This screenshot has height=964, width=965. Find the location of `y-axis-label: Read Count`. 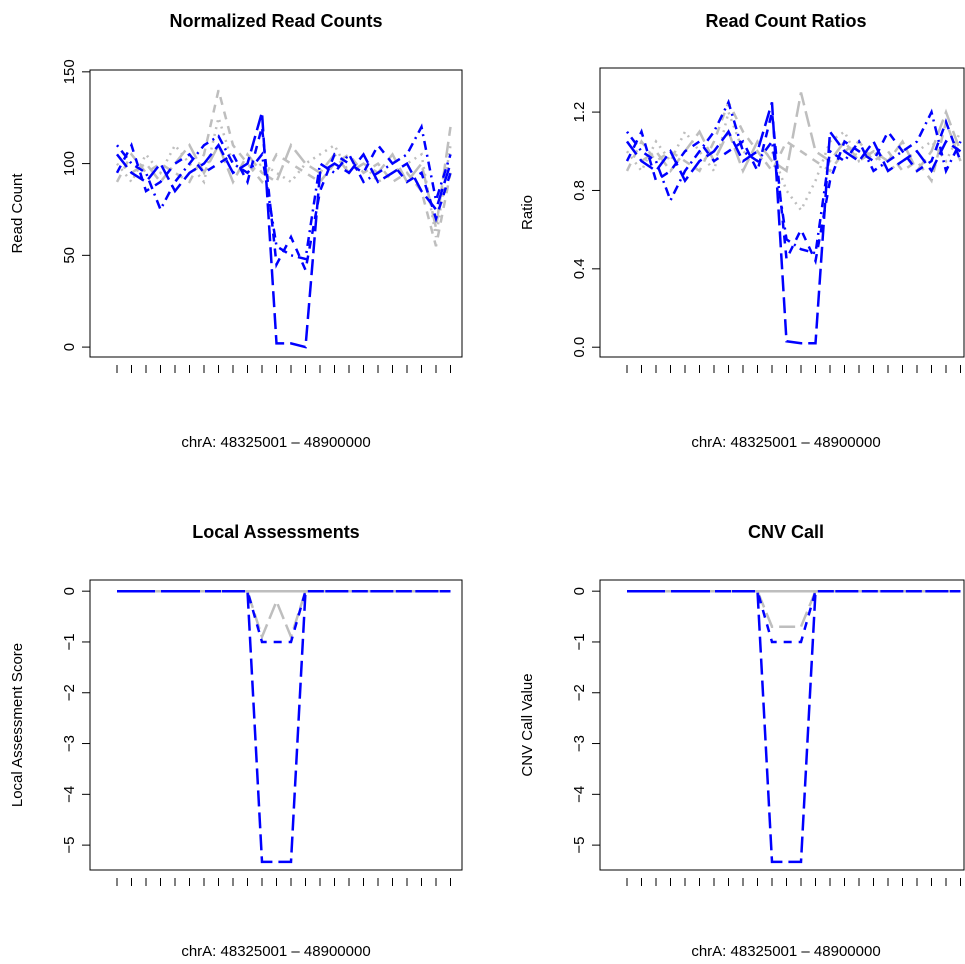

y-axis-label: Read Count is located at coordinates (17, 213).